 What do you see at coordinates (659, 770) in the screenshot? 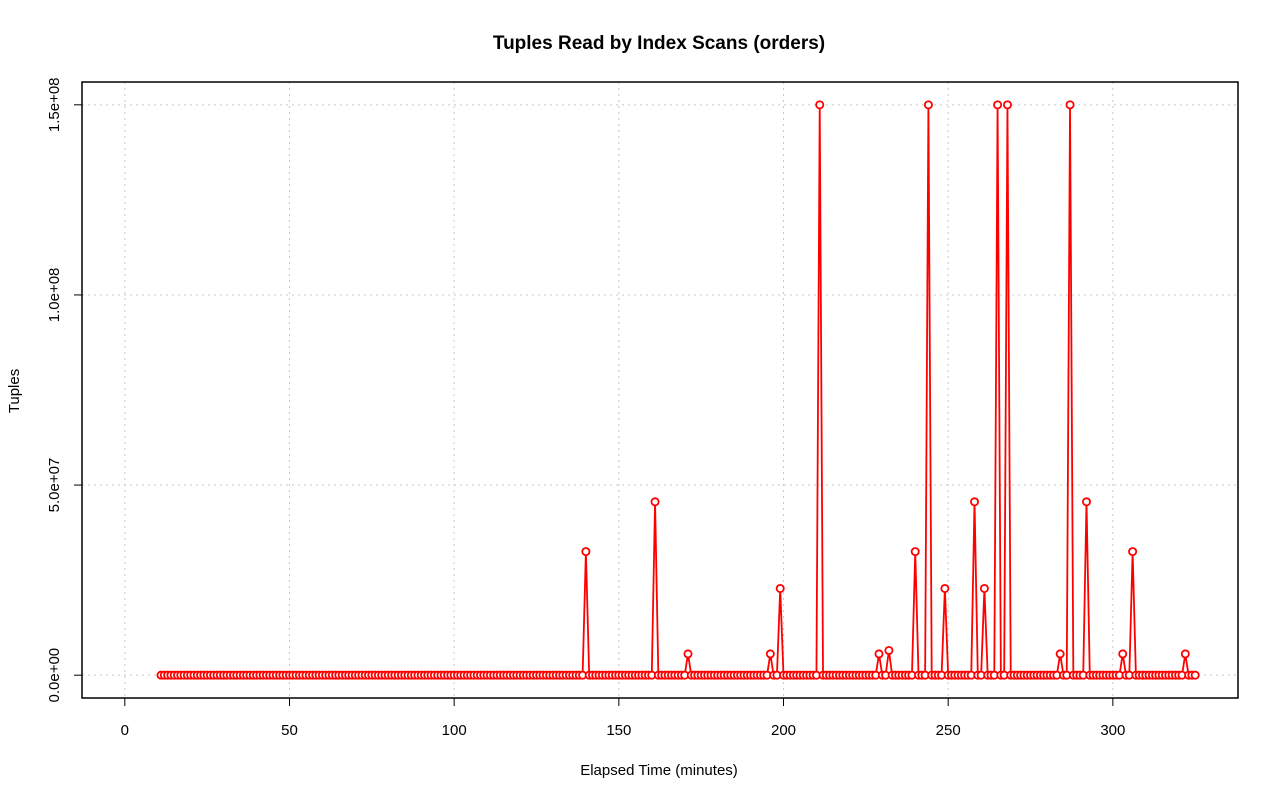
I see `x-axis-label: Elapsed Time (minutes)` at bounding box center [659, 770].